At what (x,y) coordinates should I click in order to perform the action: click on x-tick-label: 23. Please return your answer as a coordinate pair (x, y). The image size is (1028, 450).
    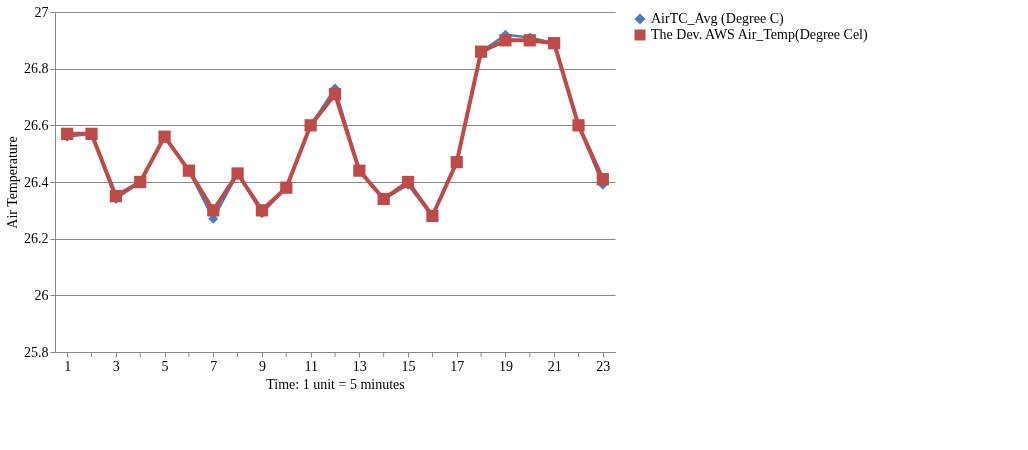
    Looking at the image, I should click on (603, 366).